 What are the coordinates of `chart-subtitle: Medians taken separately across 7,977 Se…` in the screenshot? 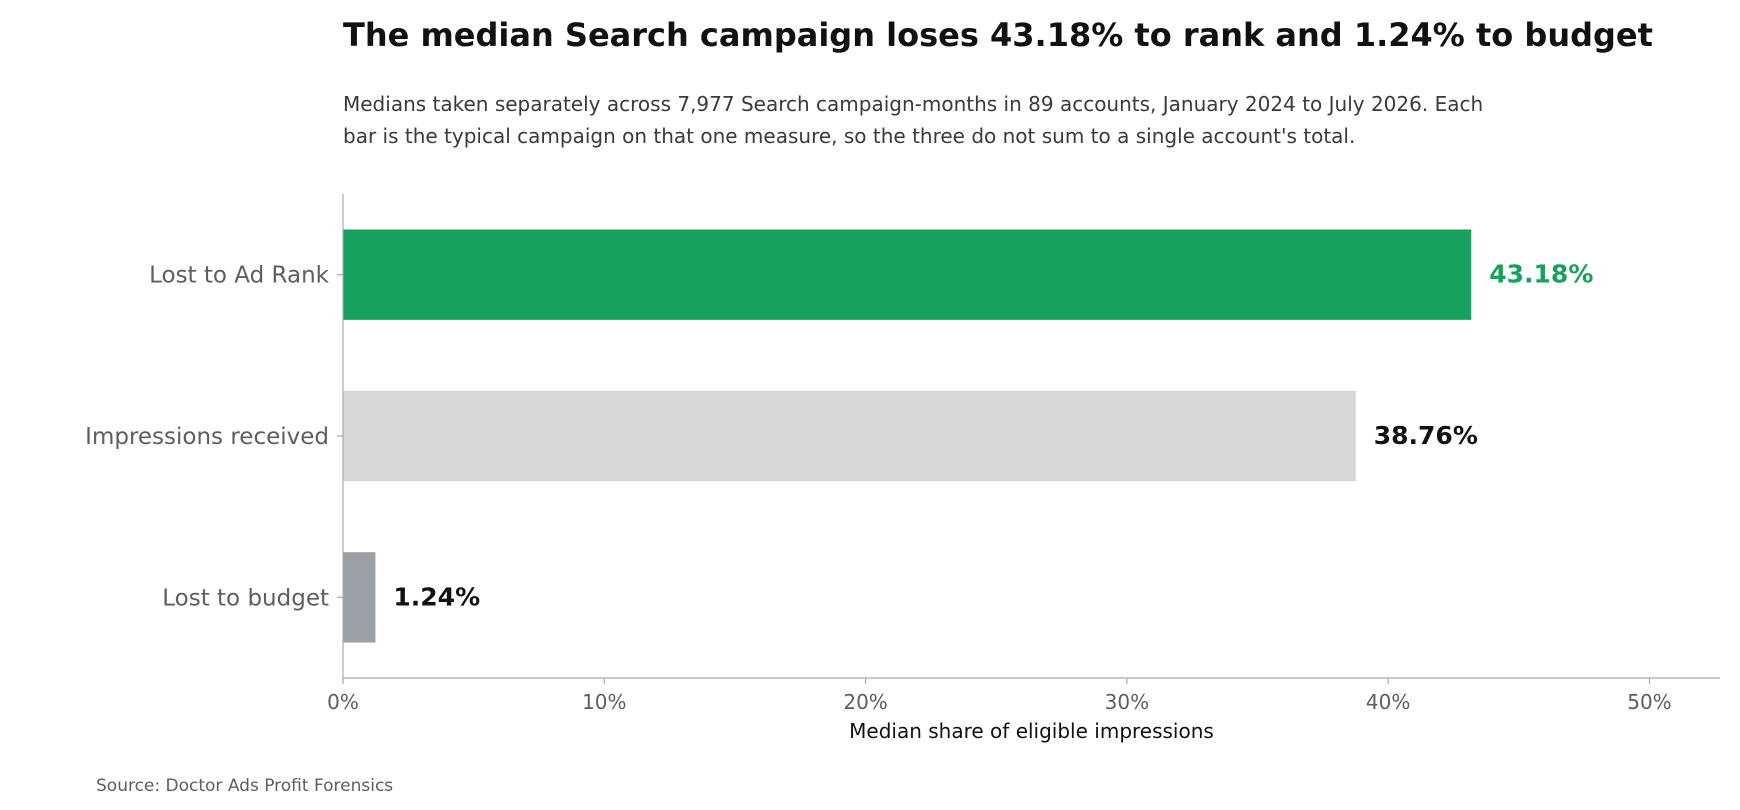 It's located at (913, 120).